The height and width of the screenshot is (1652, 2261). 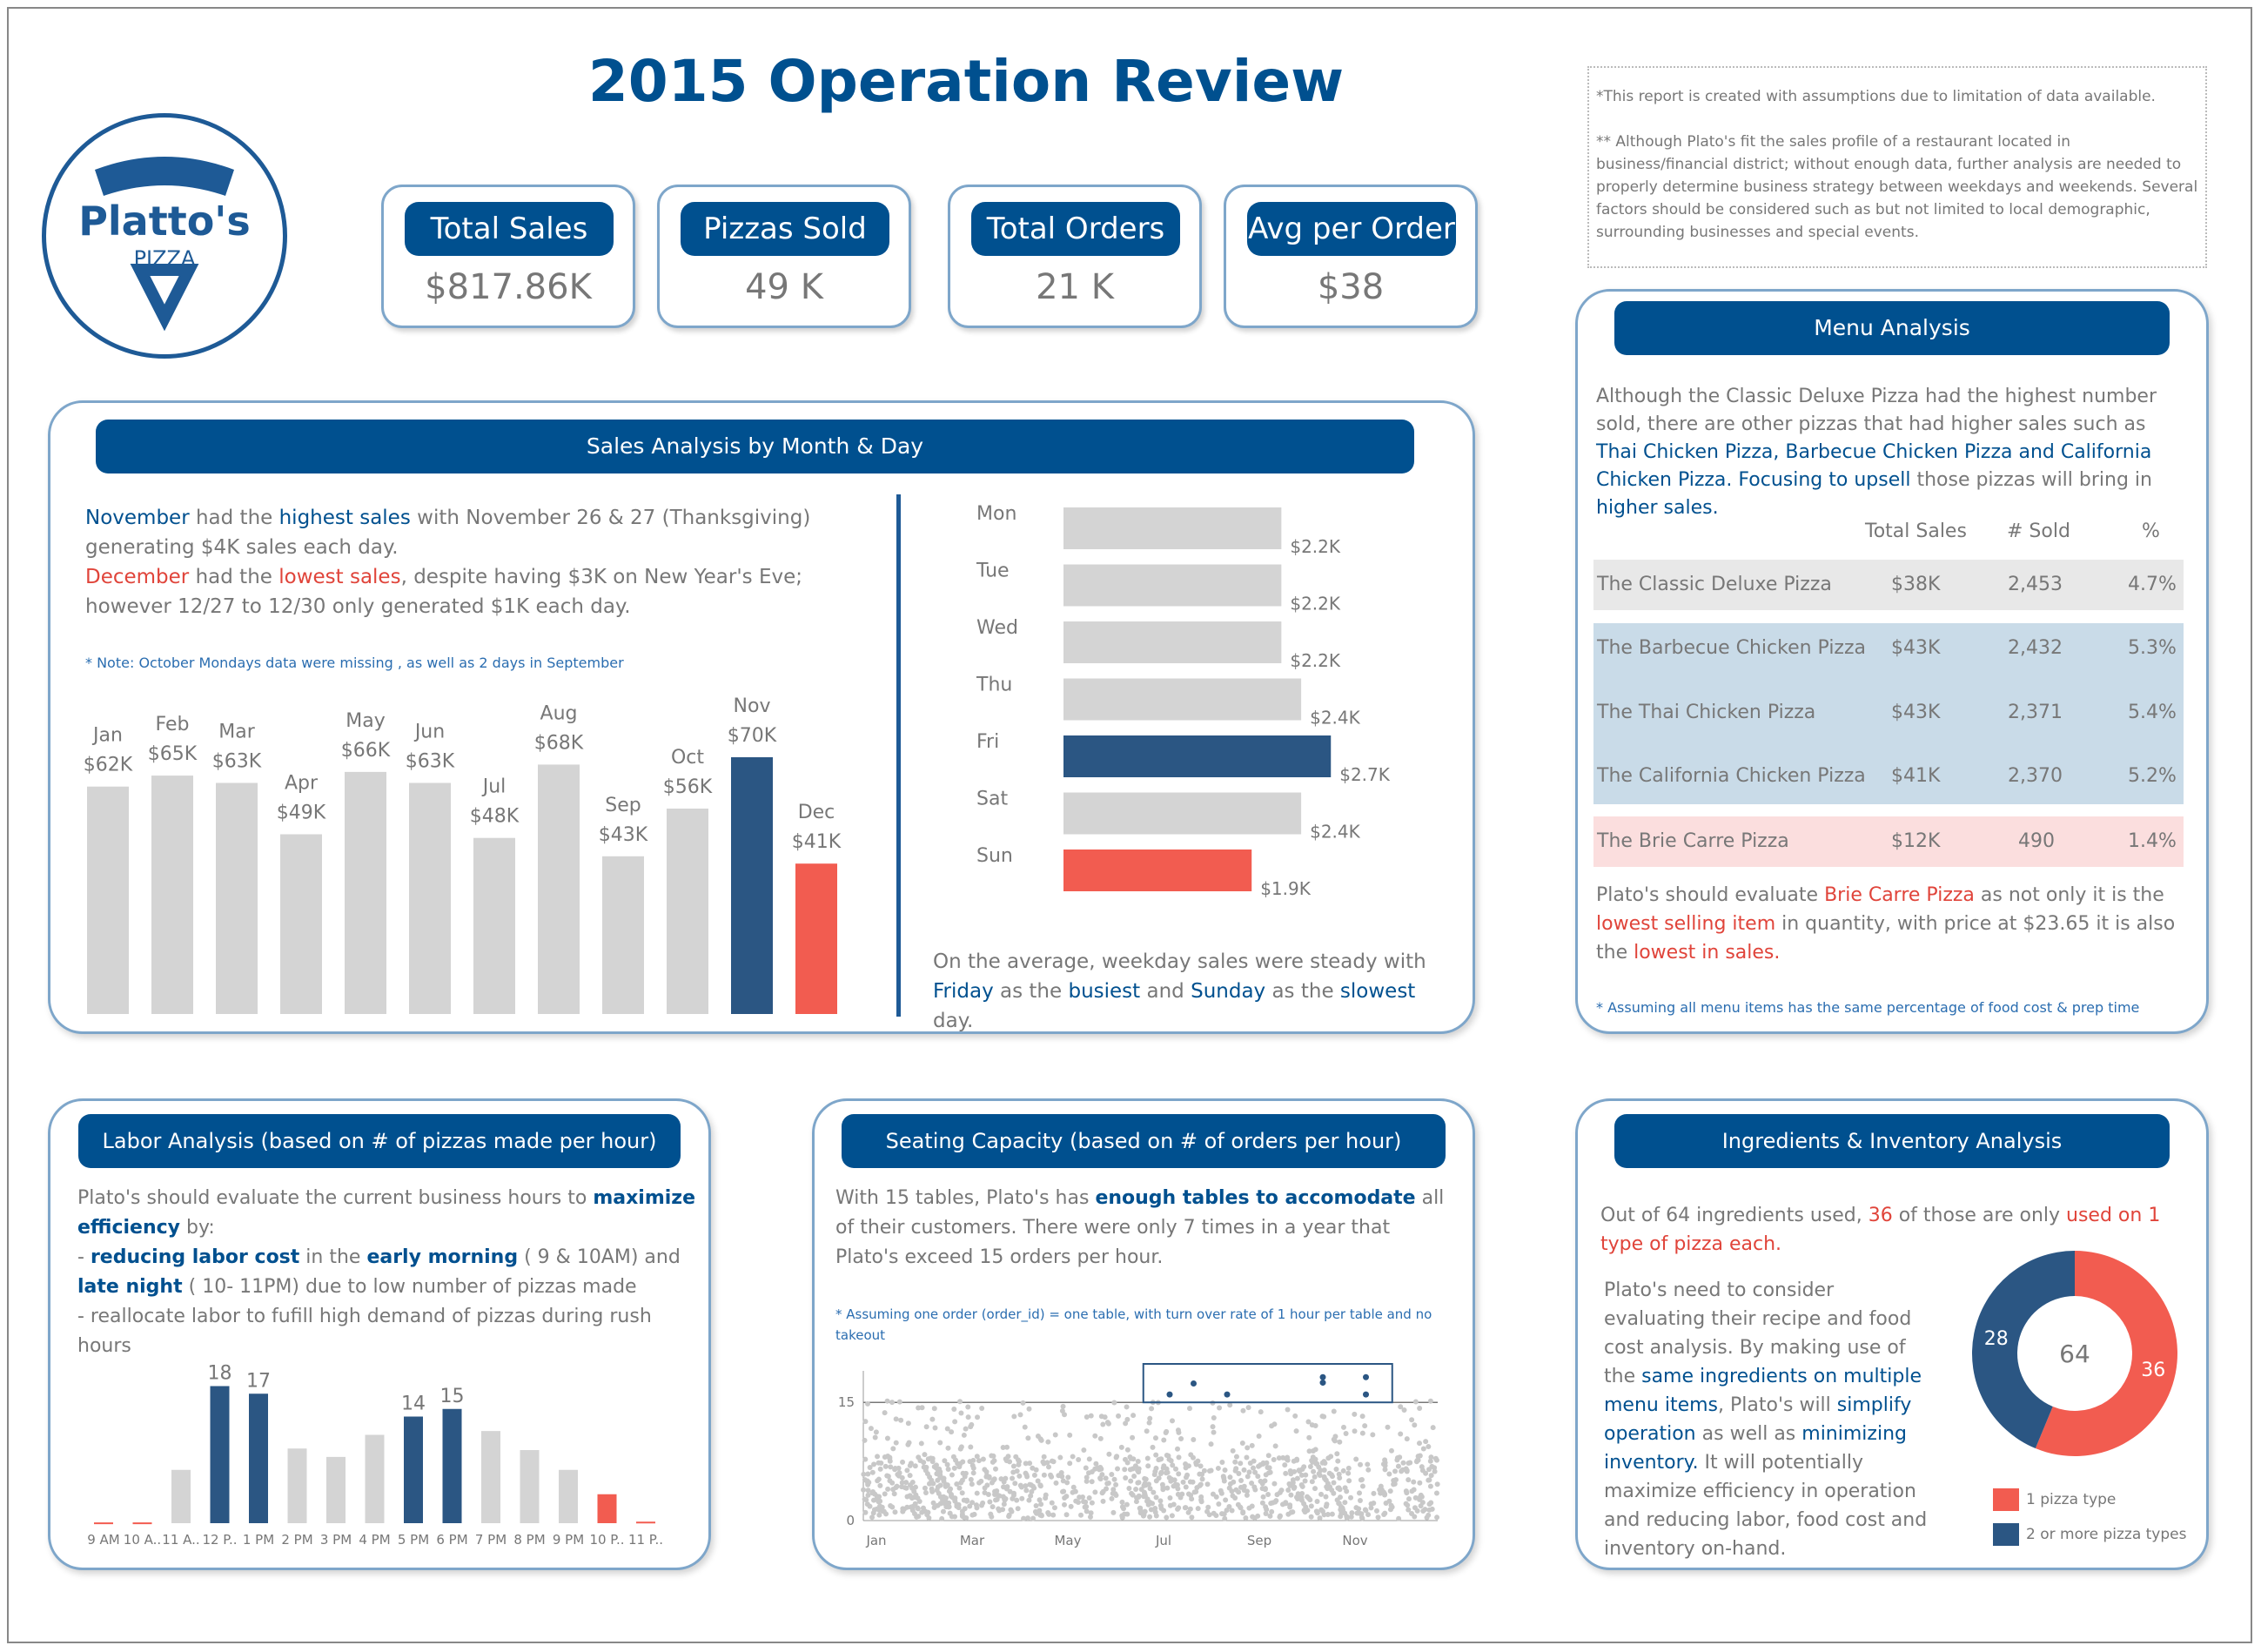 What do you see at coordinates (645, 1522) in the screenshot?
I see `bar-hour` at bounding box center [645, 1522].